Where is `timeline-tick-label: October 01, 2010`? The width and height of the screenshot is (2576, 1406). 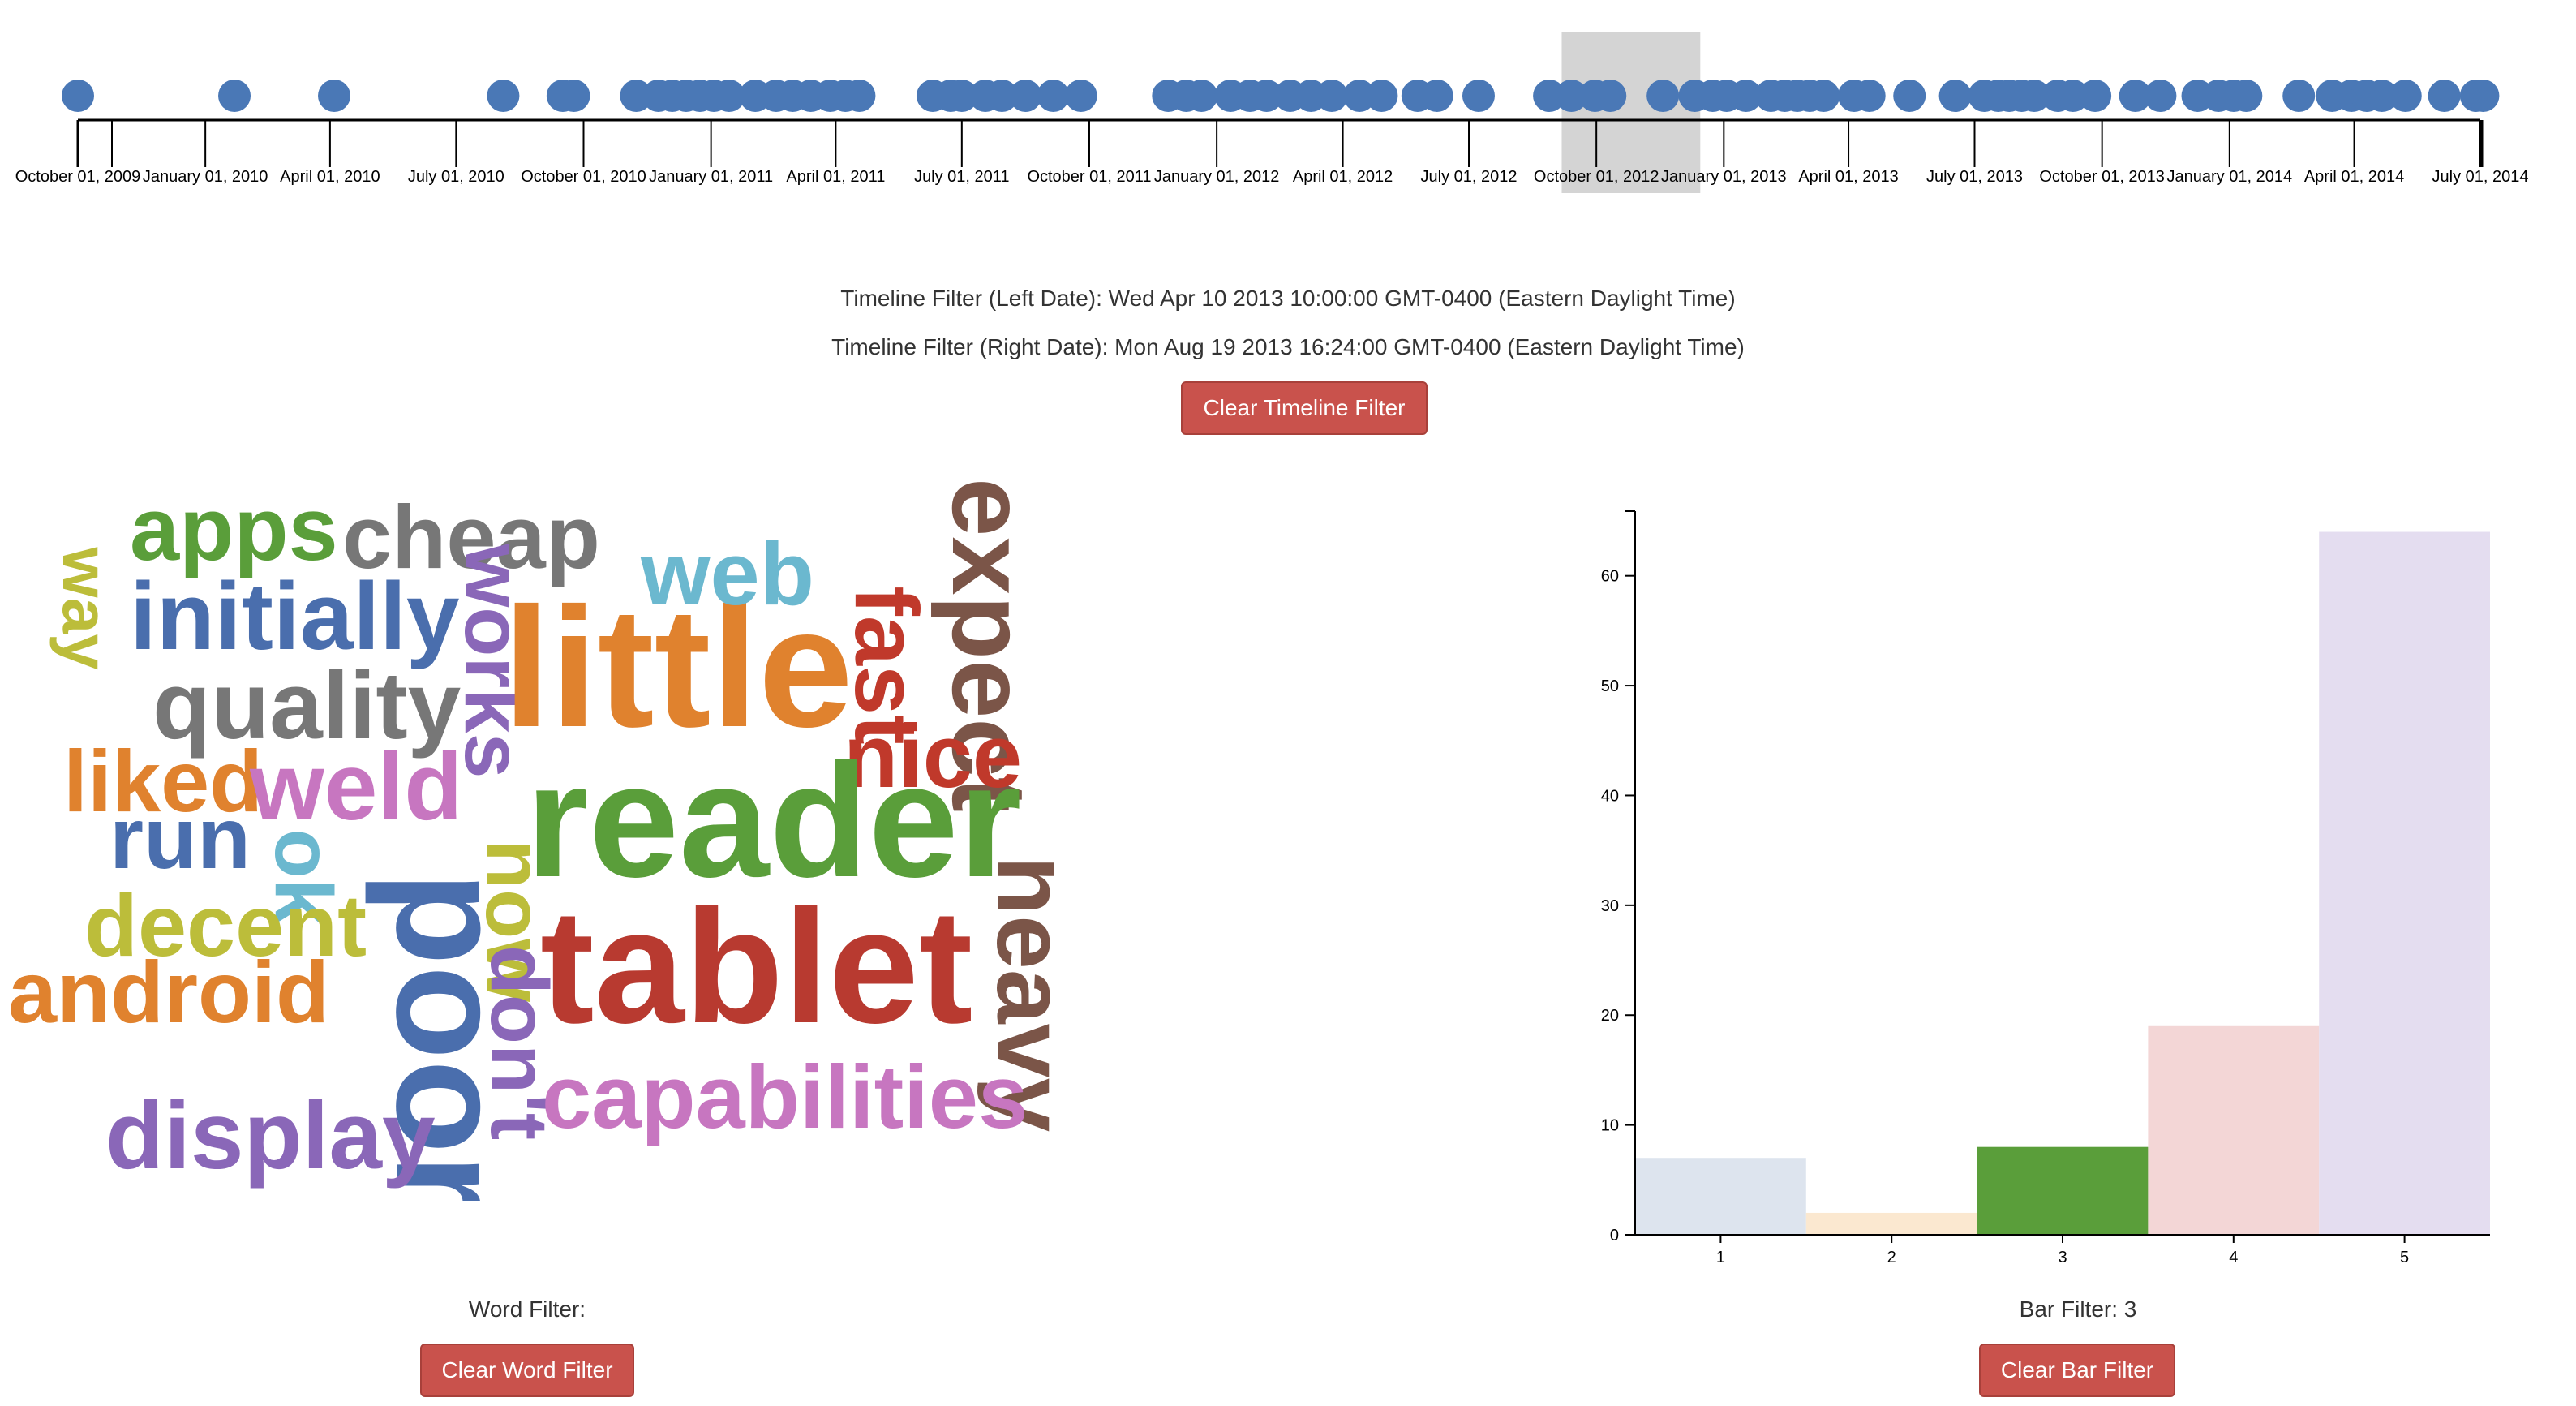 timeline-tick-label: October 01, 2010 is located at coordinates (583, 177).